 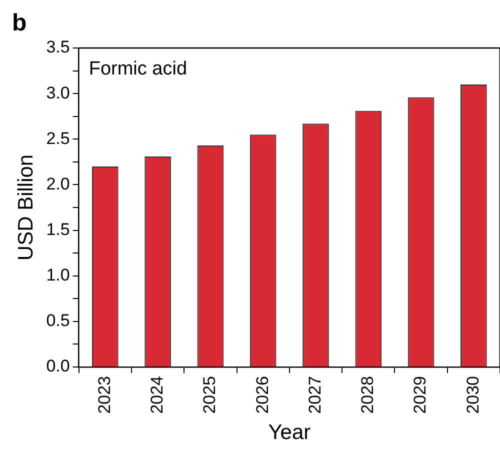 I want to click on x-tick-label: 2025, so click(x=210, y=395).